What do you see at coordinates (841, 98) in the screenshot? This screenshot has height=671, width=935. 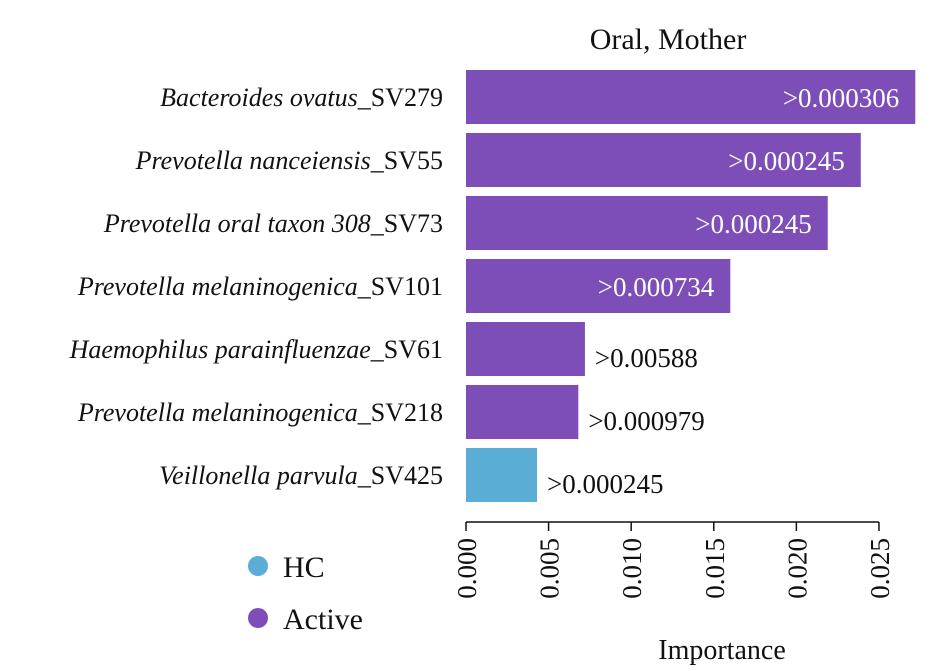 I see `data-label: >0.000306` at bounding box center [841, 98].